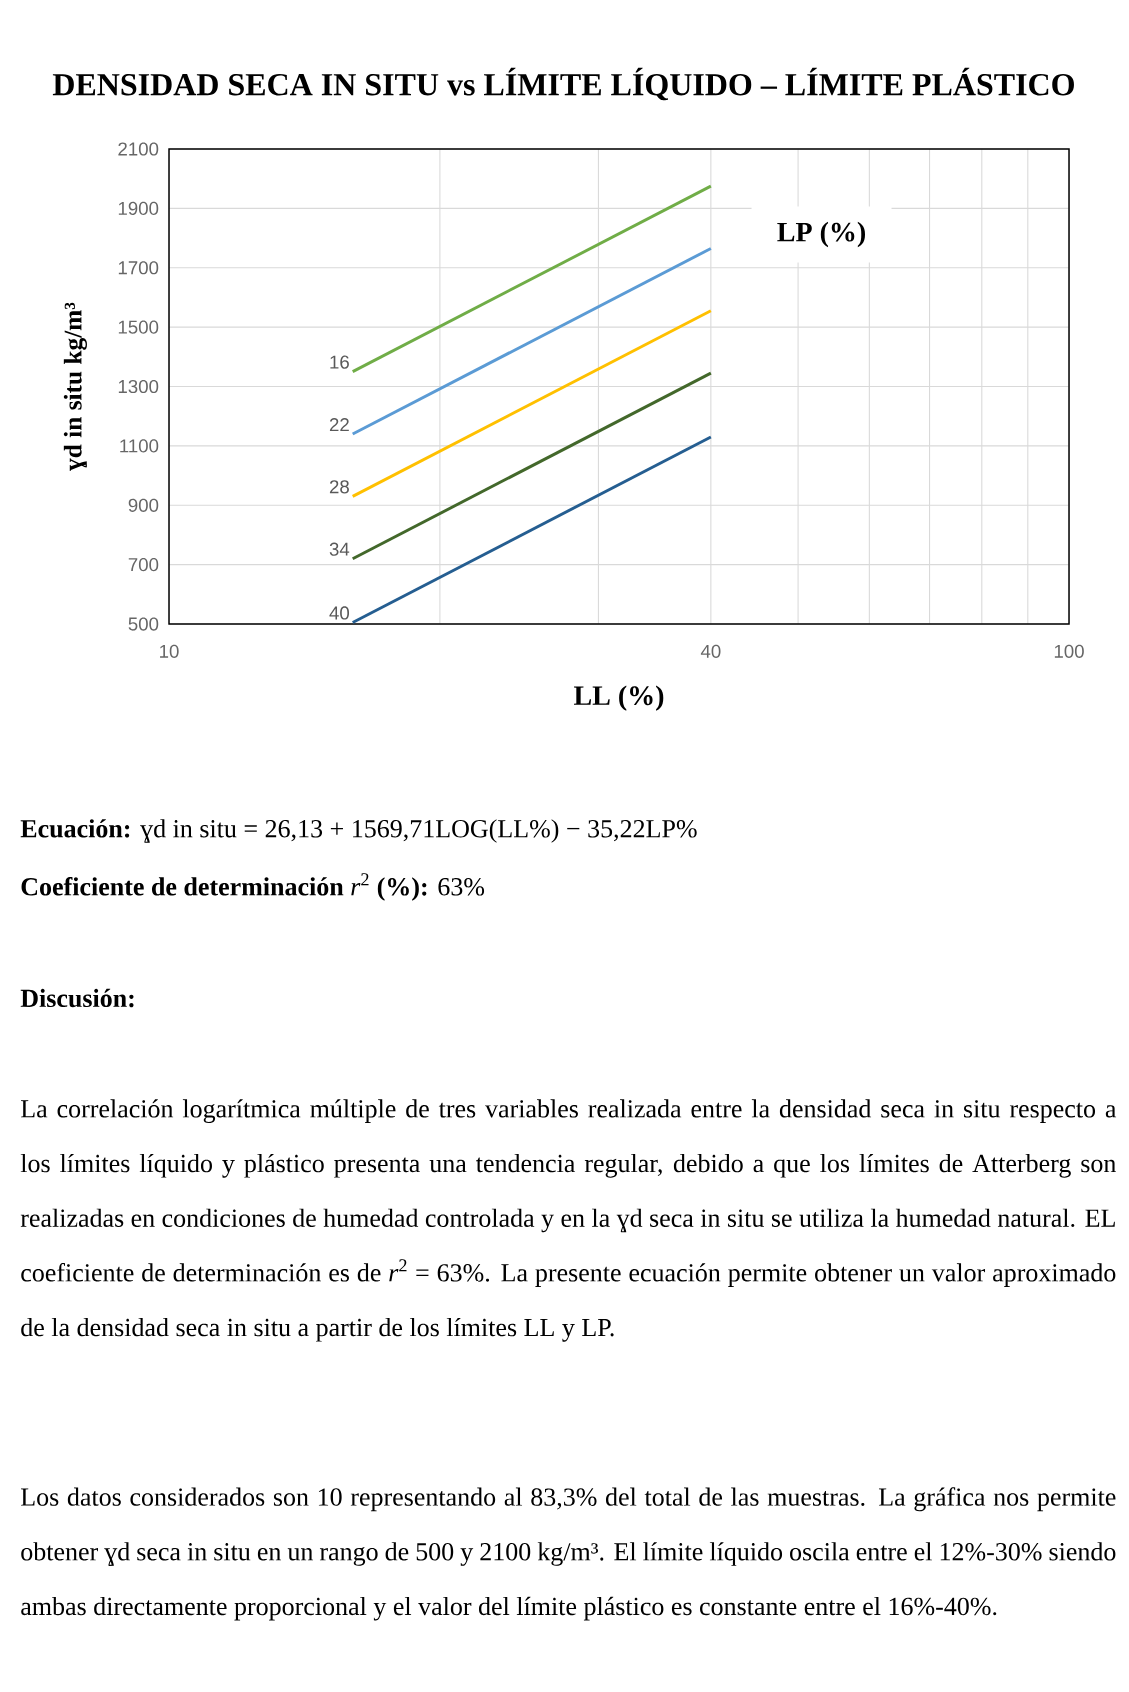 The height and width of the screenshot is (1692, 1129). Describe the element at coordinates (253, 887) in the screenshot. I see `text: Coeficiente de determinación r$^{2}$ (%): 63%` at that location.